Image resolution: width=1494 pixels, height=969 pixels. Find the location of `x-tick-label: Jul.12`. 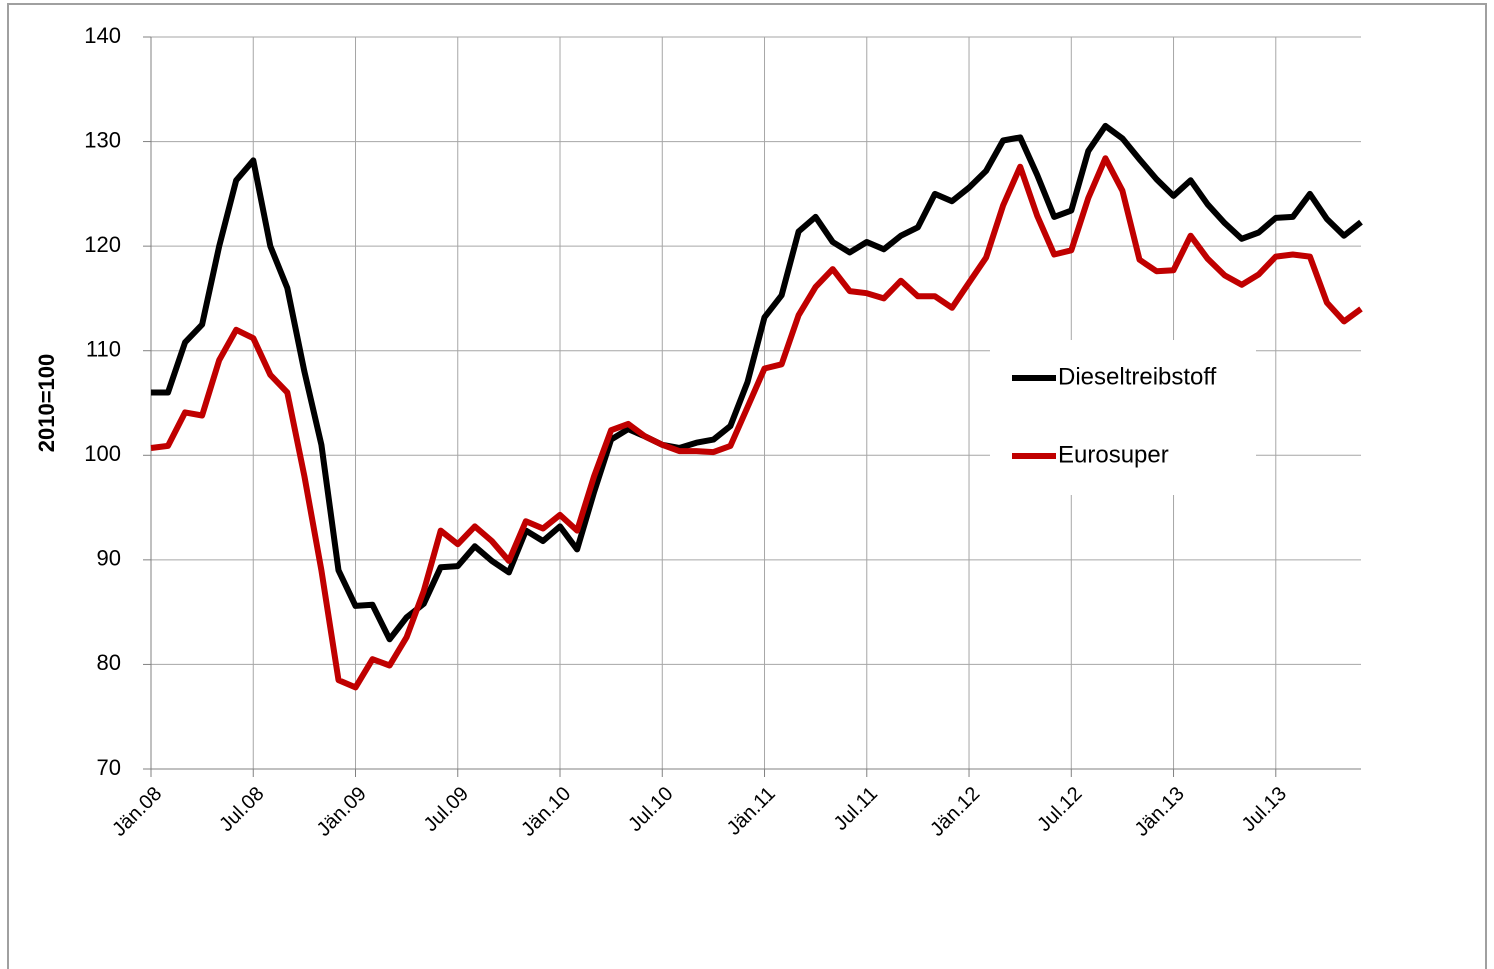

x-tick-label: Jul.12 is located at coordinates (1059, 809).